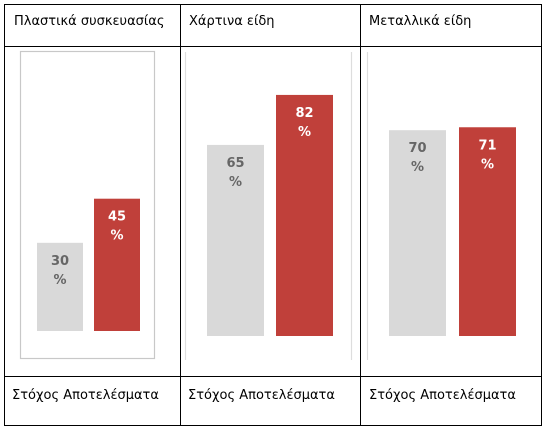  Describe the element at coordinates (442, 395) in the screenshot. I see `panel-footer-metals: Στόχος Αποτελέσματα` at that location.